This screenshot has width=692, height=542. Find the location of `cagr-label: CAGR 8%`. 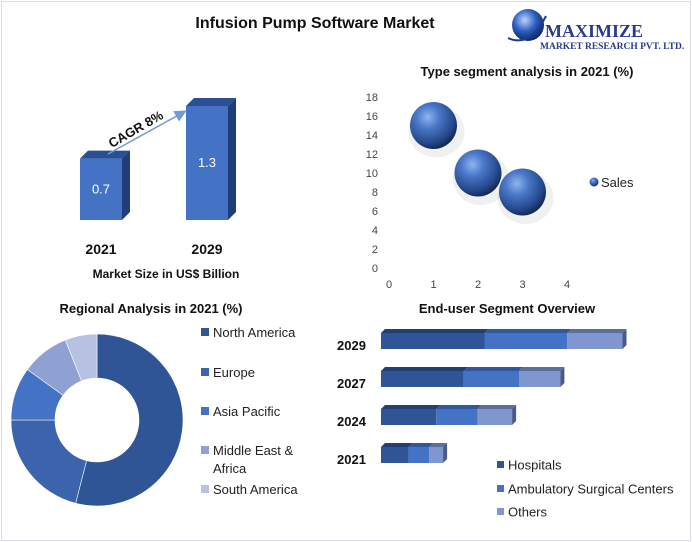

cagr-label: CAGR 8% is located at coordinates (136, 129).